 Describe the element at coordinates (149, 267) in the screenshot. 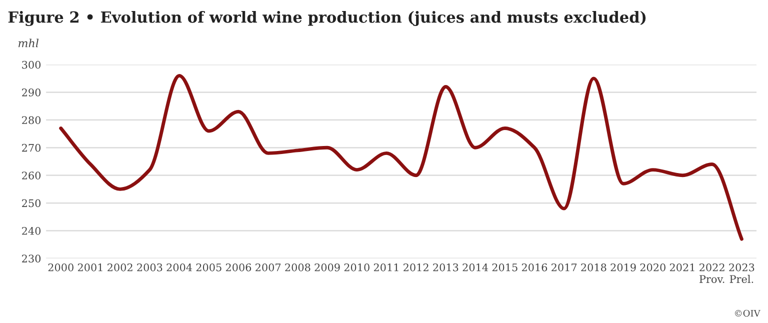

I see `x-tick-label: 2003` at that location.